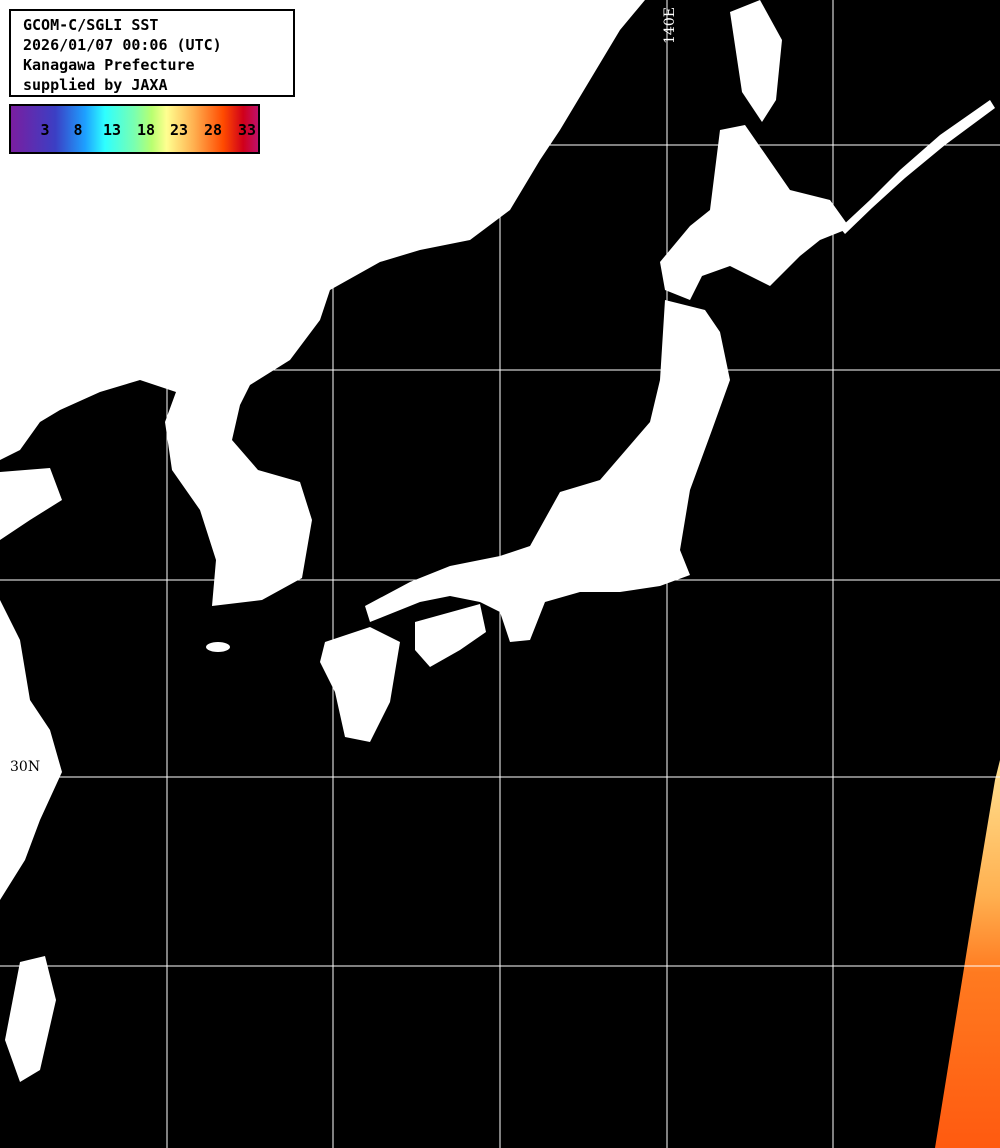  Describe the element at coordinates (146, 130) in the screenshot. I see `colorbar-tick: 18` at that location.